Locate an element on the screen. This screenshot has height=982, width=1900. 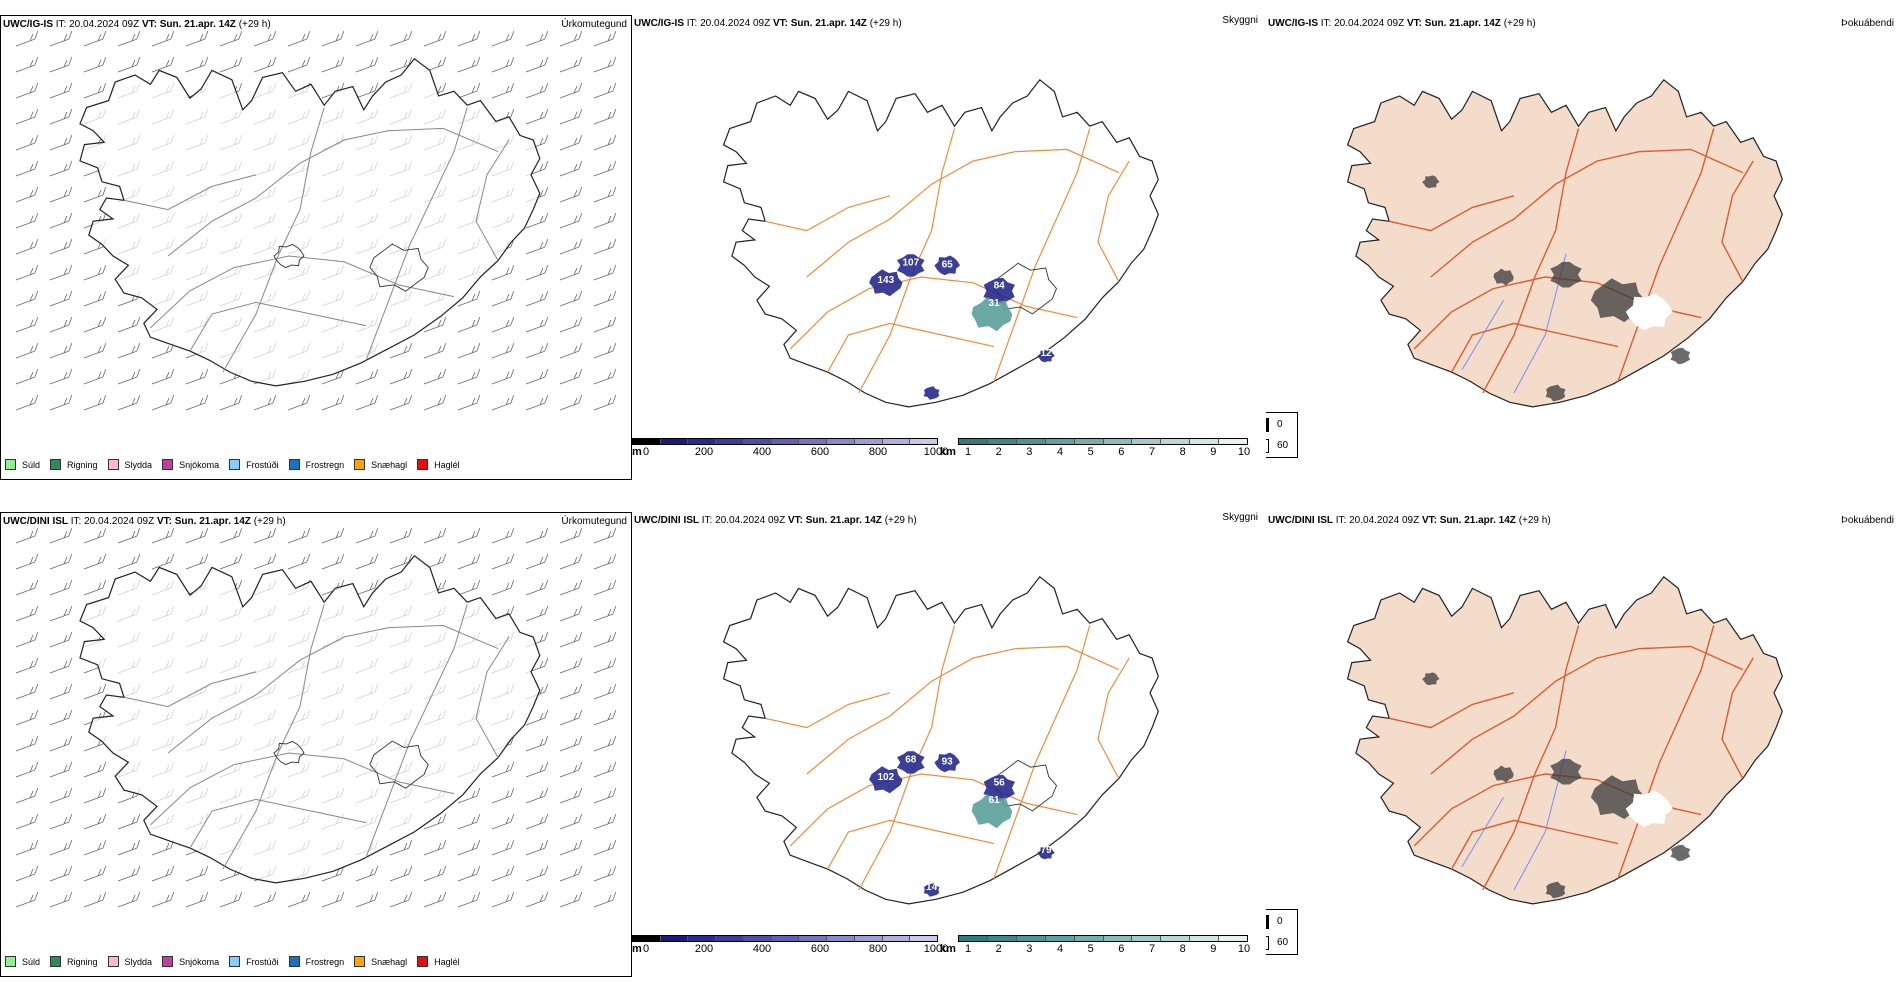
fog-legend-label: 60 is located at coordinates (1283, 445).